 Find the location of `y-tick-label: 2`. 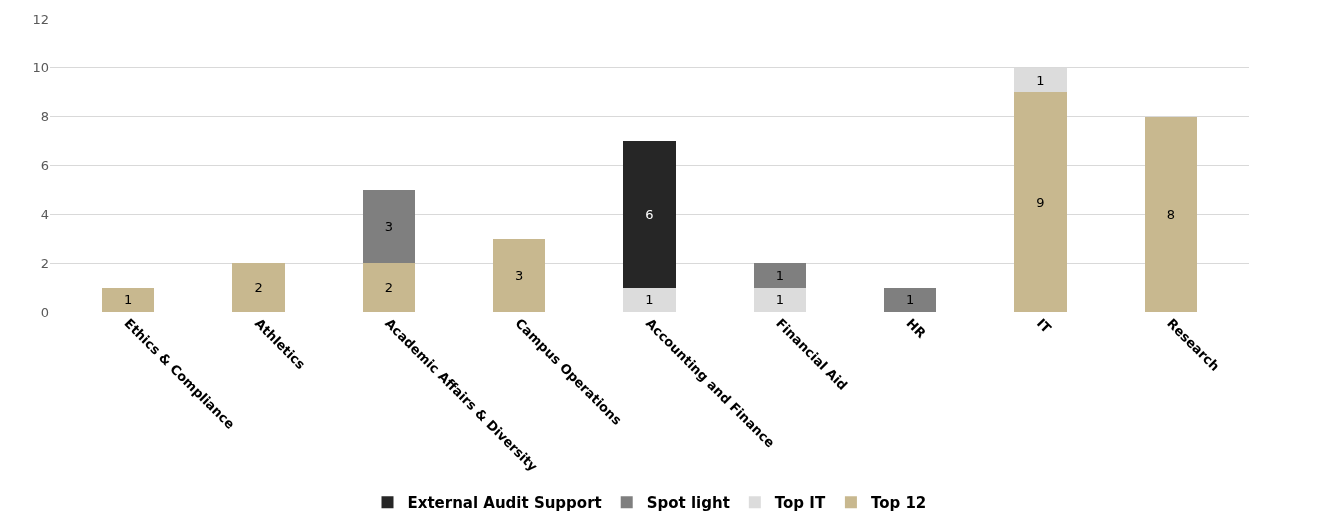

y-tick-label: 2 is located at coordinates (44, 263).